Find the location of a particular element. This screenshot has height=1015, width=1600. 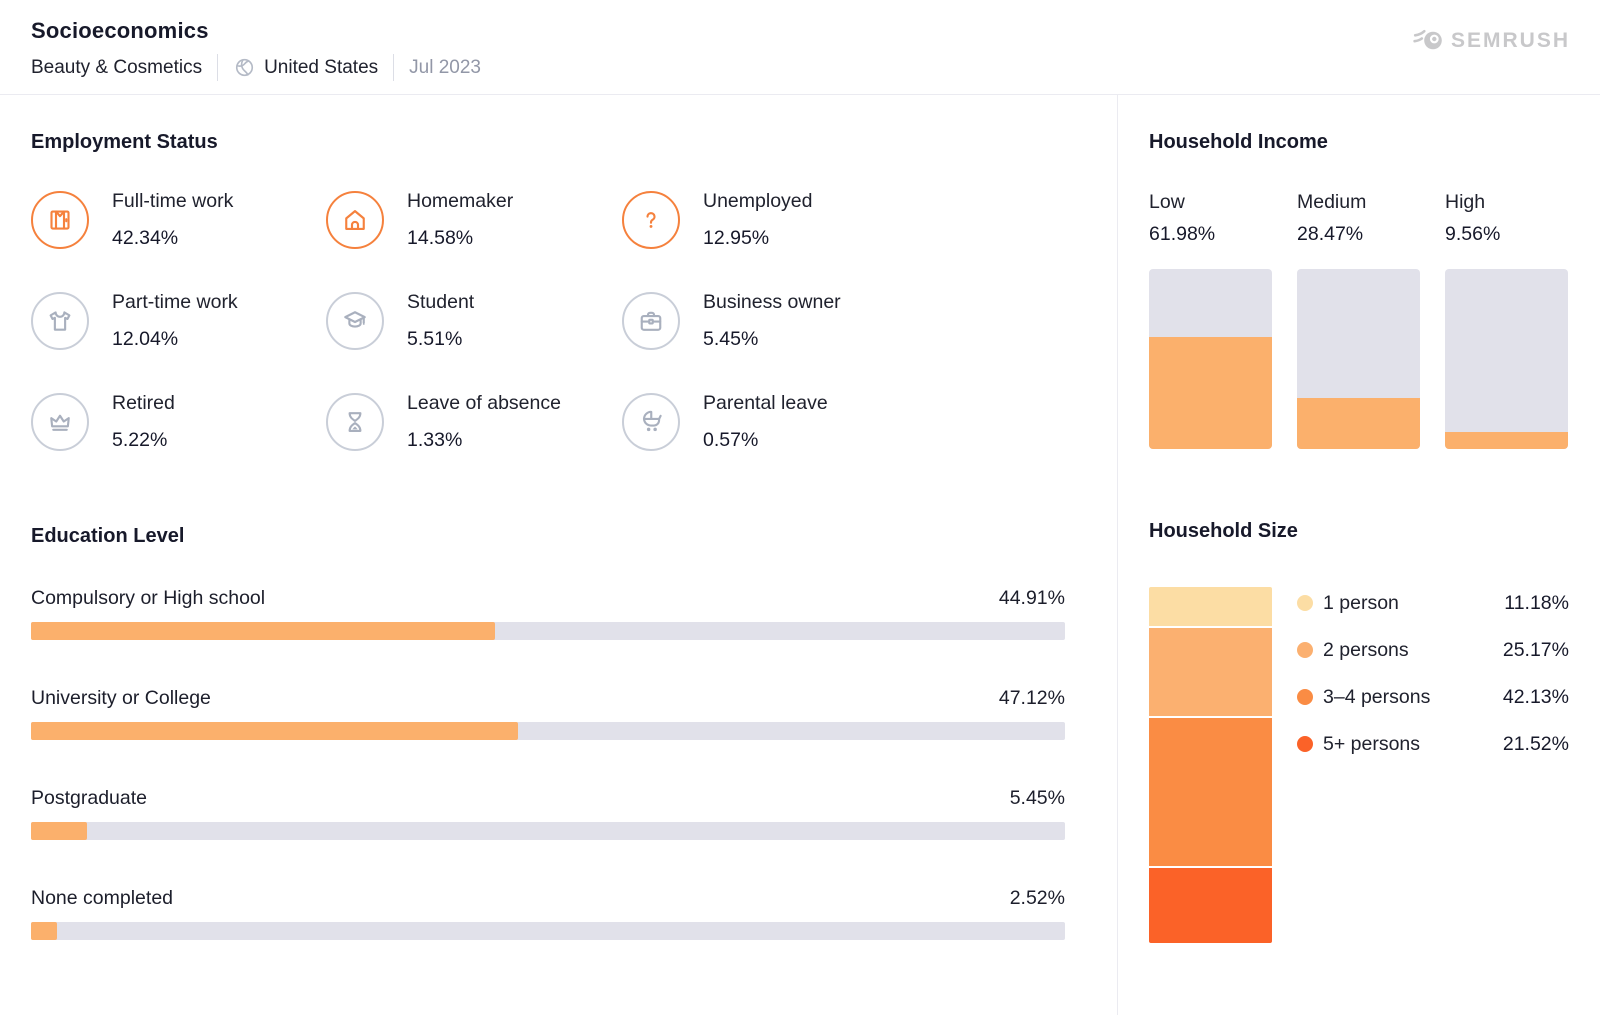

employment-label: Part-time work is located at coordinates (175, 302).